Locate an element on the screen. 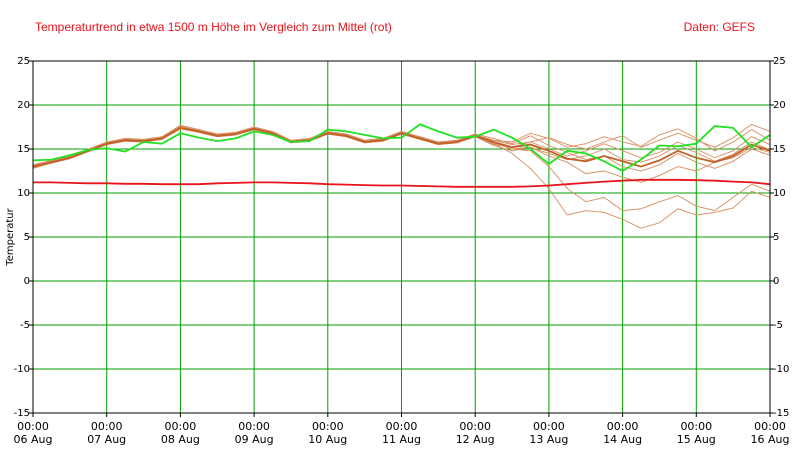 The width and height of the screenshot is (800, 449). y-tick-label-right: 25 is located at coordinates (779, 61).